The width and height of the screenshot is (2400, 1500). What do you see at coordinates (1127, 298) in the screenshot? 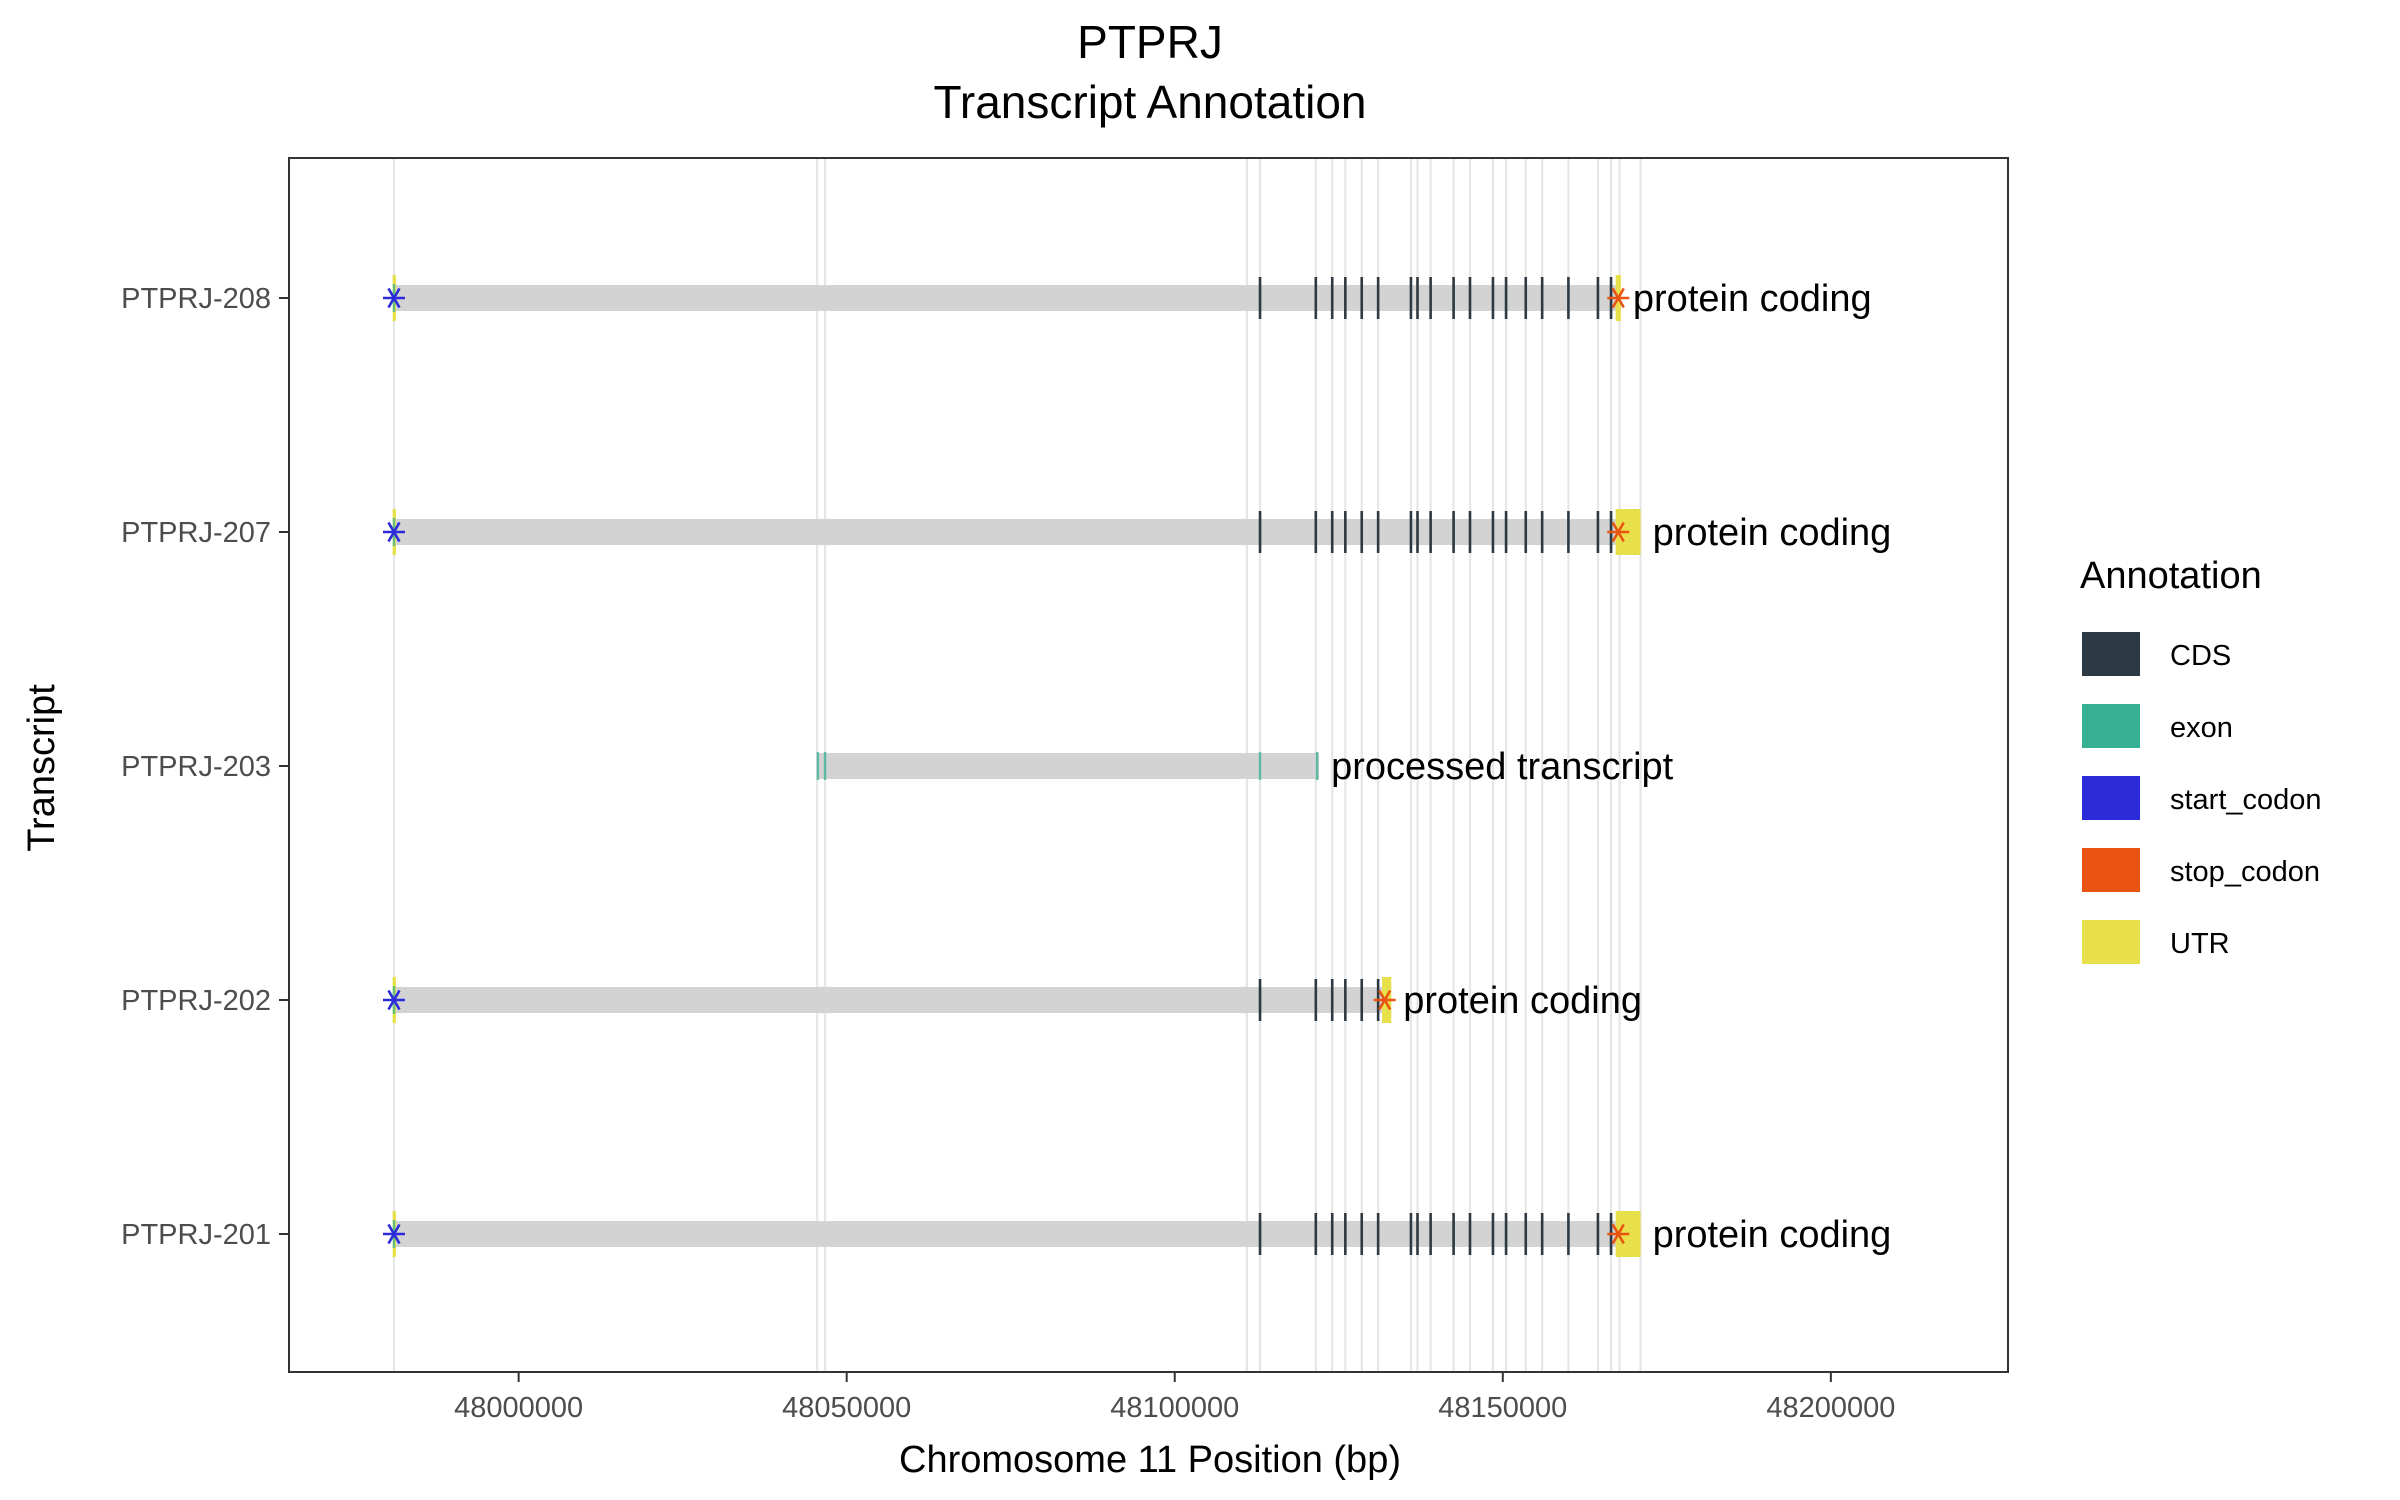
I see `transcript-ptprj-208: protein coding` at bounding box center [1127, 298].